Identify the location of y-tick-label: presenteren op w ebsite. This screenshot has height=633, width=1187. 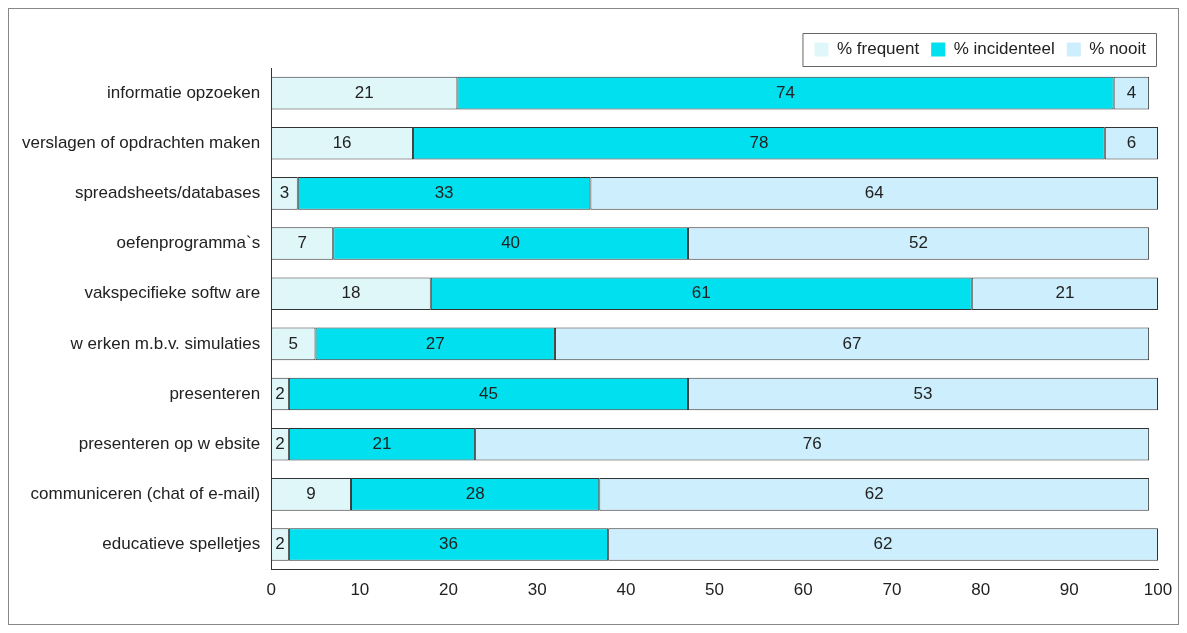
(169, 443).